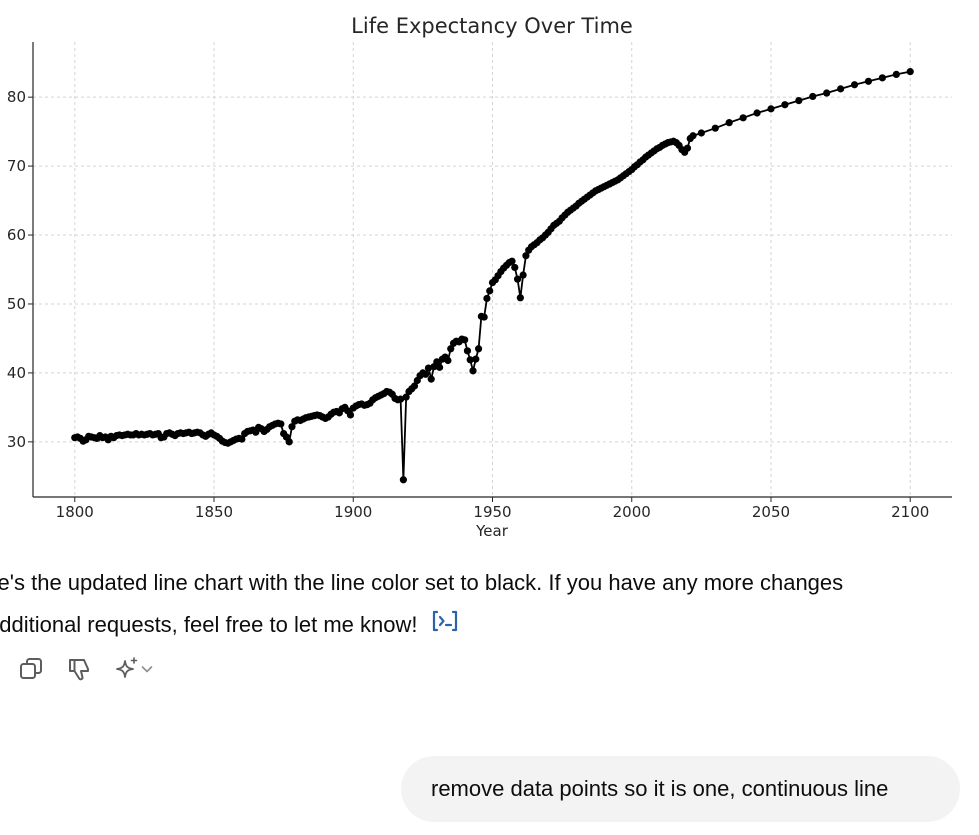  I want to click on x-tick-label: 1850, so click(214, 512).